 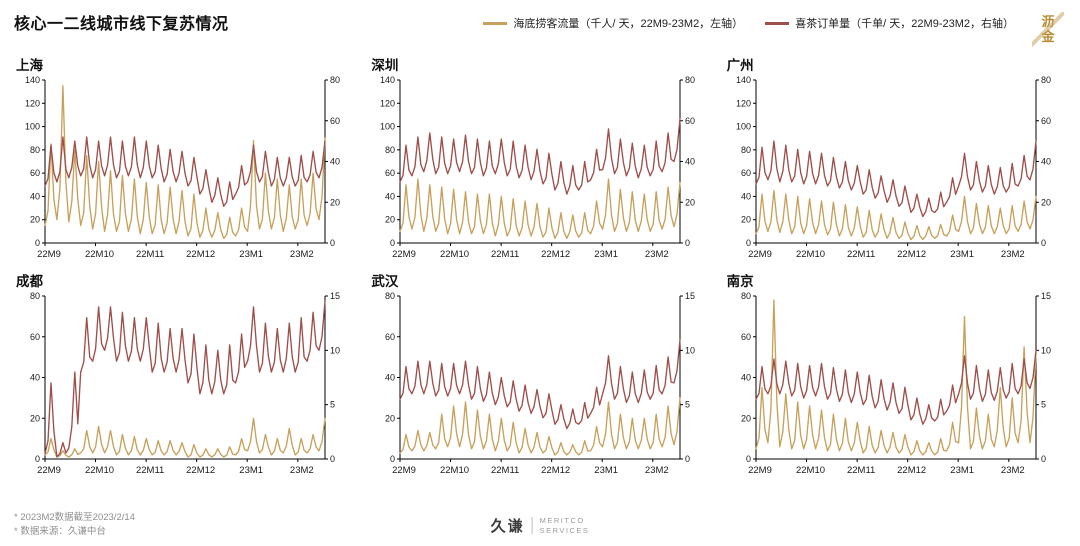 What do you see at coordinates (29, 65) in the screenshot?
I see `chart-title-shanghai: 上海` at bounding box center [29, 65].